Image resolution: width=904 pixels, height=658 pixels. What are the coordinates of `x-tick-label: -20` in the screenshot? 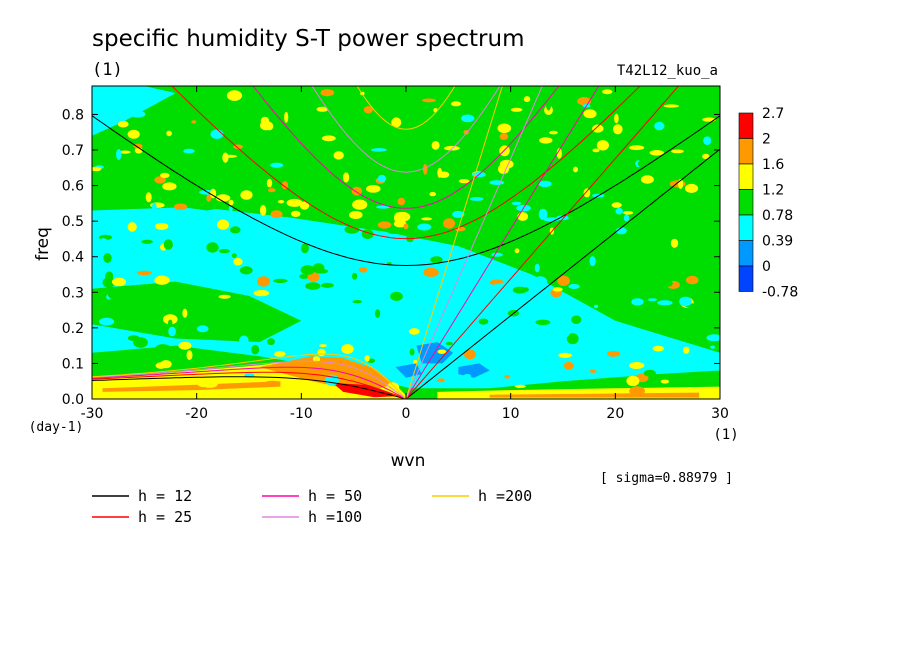 It's located at (196, 414).